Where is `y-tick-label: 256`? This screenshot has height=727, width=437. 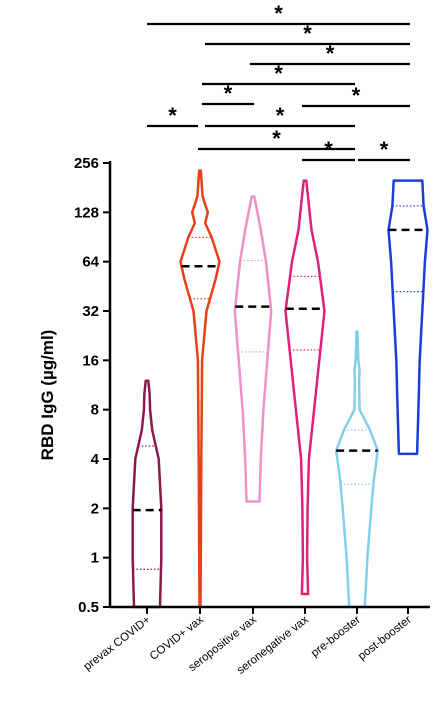 y-tick-label: 256 is located at coordinates (86, 163).